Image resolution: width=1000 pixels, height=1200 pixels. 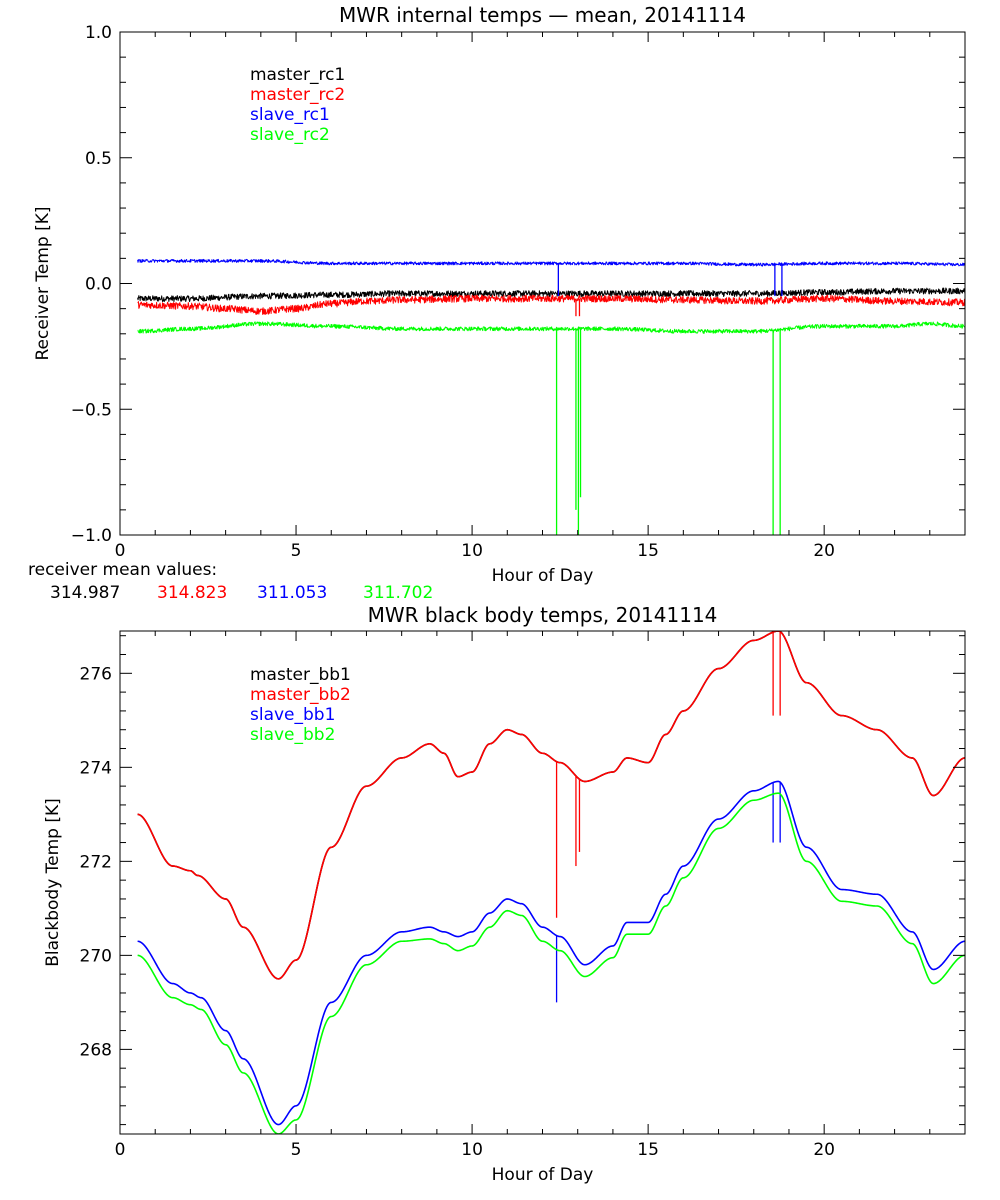 I want to click on y-axis-label: Blackbody Temp [K], so click(x=53, y=882).